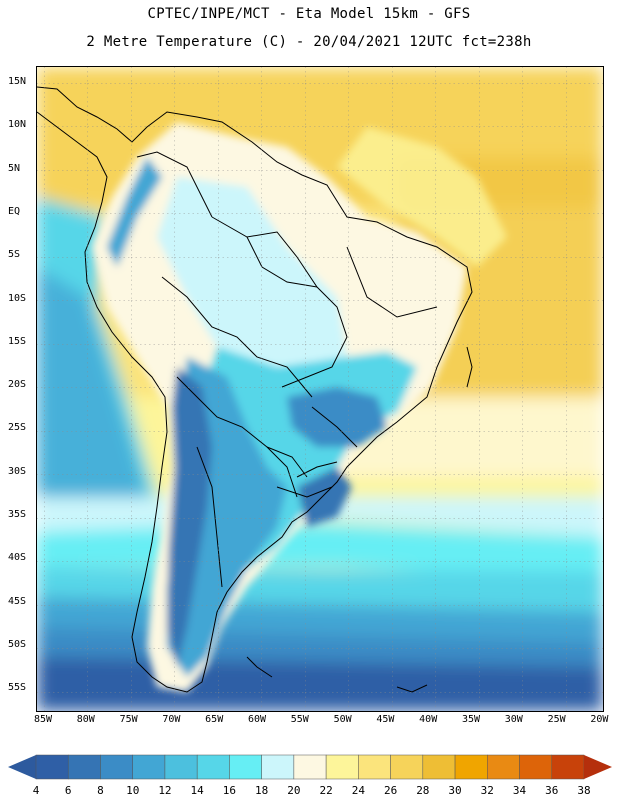  What do you see at coordinates (390, 790) in the screenshot?
I see `colorbar-label: 26` at bounding box center [390, 790].